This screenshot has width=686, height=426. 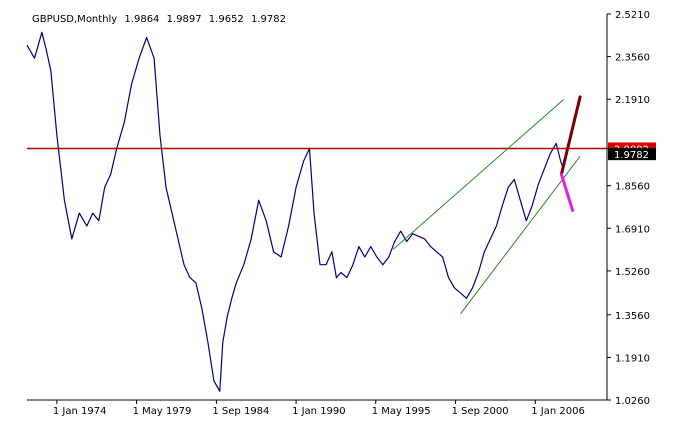 I want to click on chart-low: 1.9652, so click(x=226, y=19).